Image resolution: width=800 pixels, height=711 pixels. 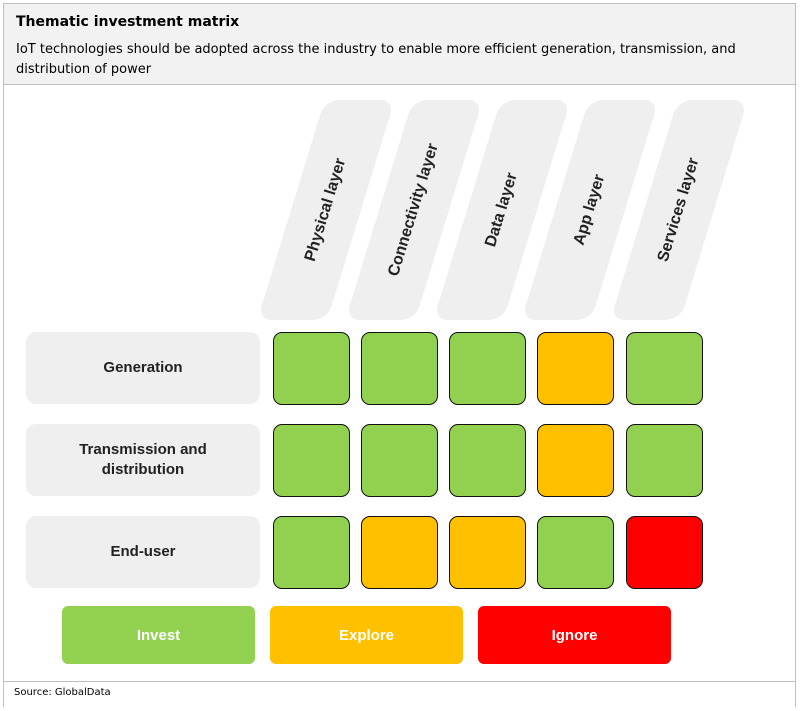 I want to click on column-label: App layer, so click(x=589, y=210).